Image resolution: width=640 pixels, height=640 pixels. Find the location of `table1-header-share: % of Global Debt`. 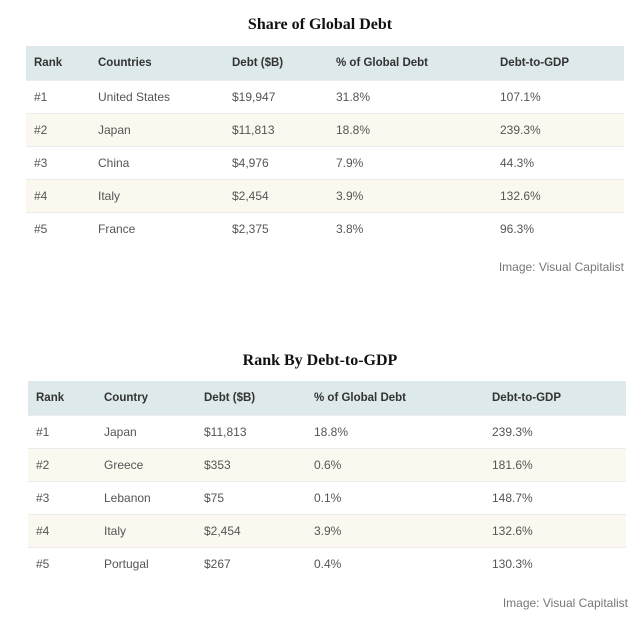

table1-header-share: % of Global Debt is located at coordinates (418, 63).